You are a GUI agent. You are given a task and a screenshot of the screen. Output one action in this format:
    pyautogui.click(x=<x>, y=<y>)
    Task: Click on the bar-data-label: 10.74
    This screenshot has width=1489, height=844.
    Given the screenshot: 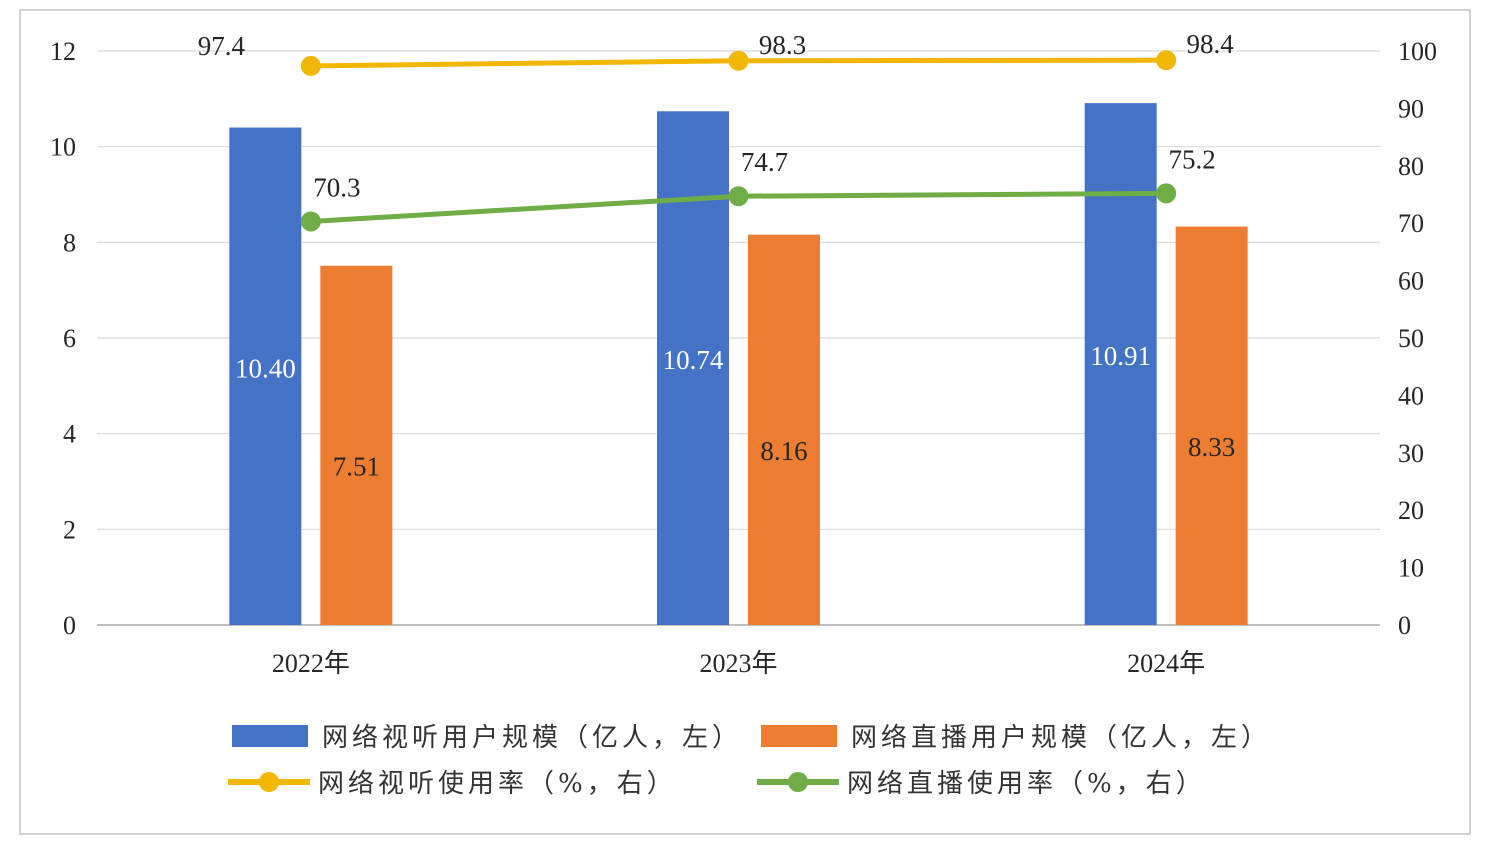 What is the action you would take?
    pyautogui.click(x=693, y=360)
    